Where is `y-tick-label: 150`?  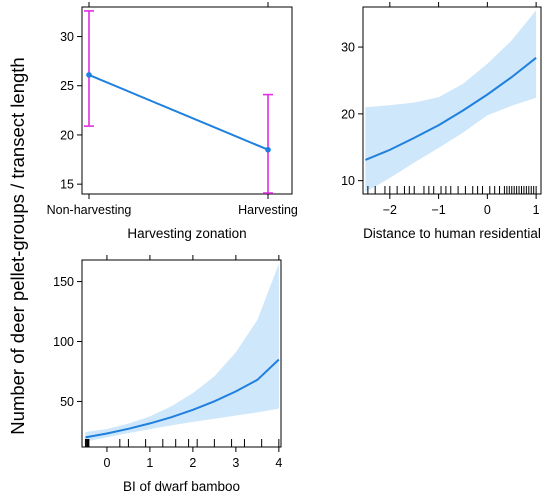 y-tick-label: 150 is located at coordinates (63, 282).